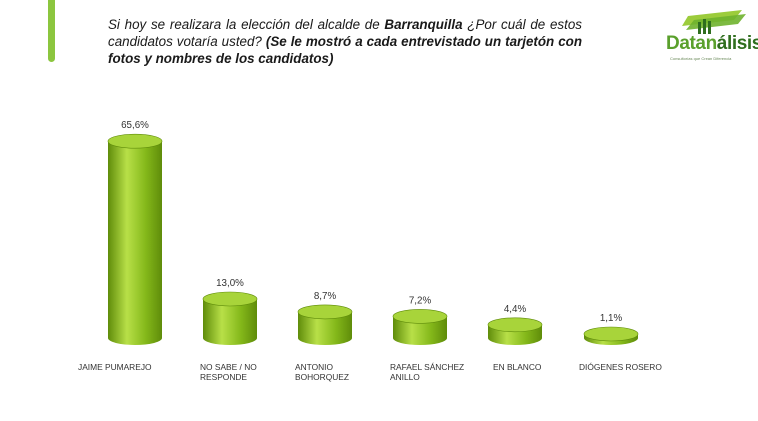 Image resolution: width=758 pixels, height=421 pixels. What do you see at coordinates (322, 372) in the screenshot?
I see `category-label: ANTONIO BOHORQUEZ` at bounding box center [322, 372].